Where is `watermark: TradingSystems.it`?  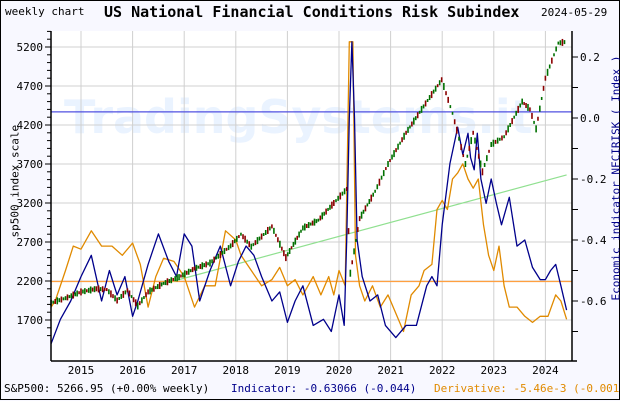
watermark: TradingSystems.it is located at coordinates (298, 117).